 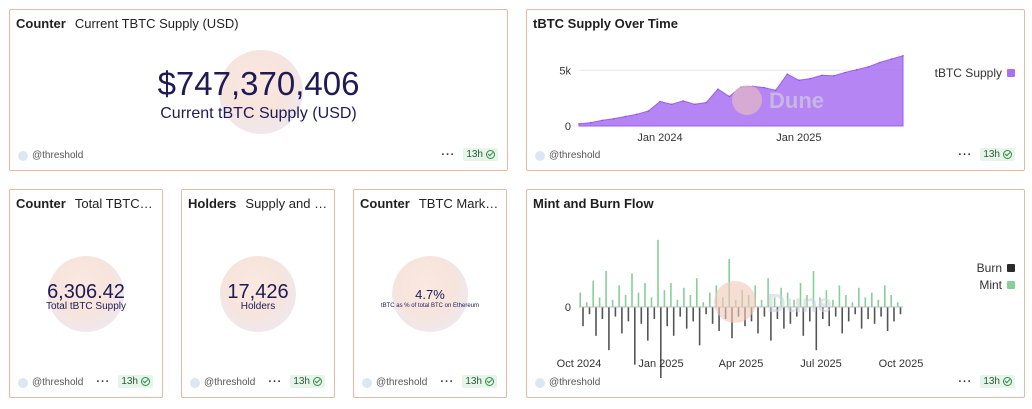 What do you see at coordinates (996, 268) in the screenshot?
I see `chart-legend-burn: Burn` at bounding box center [996, 268].